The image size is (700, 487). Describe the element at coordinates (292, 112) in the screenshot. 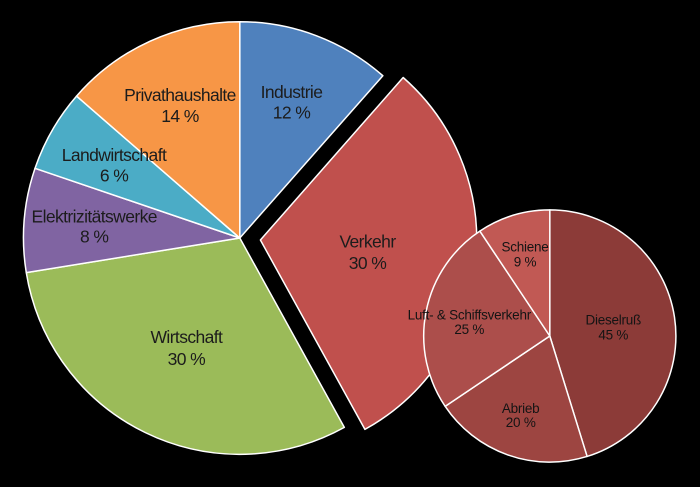

I see `svg-text: 12 %` at that location.